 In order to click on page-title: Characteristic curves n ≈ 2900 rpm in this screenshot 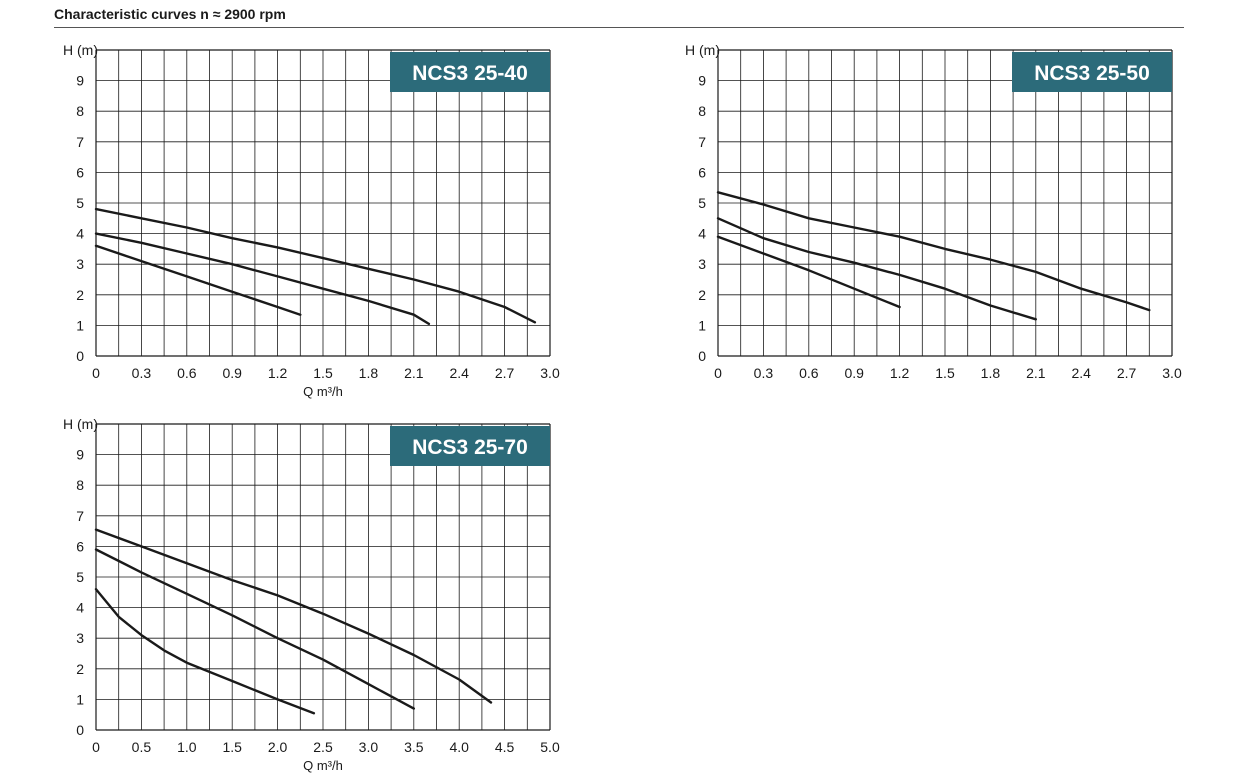, I will do `click(170, 14)`.